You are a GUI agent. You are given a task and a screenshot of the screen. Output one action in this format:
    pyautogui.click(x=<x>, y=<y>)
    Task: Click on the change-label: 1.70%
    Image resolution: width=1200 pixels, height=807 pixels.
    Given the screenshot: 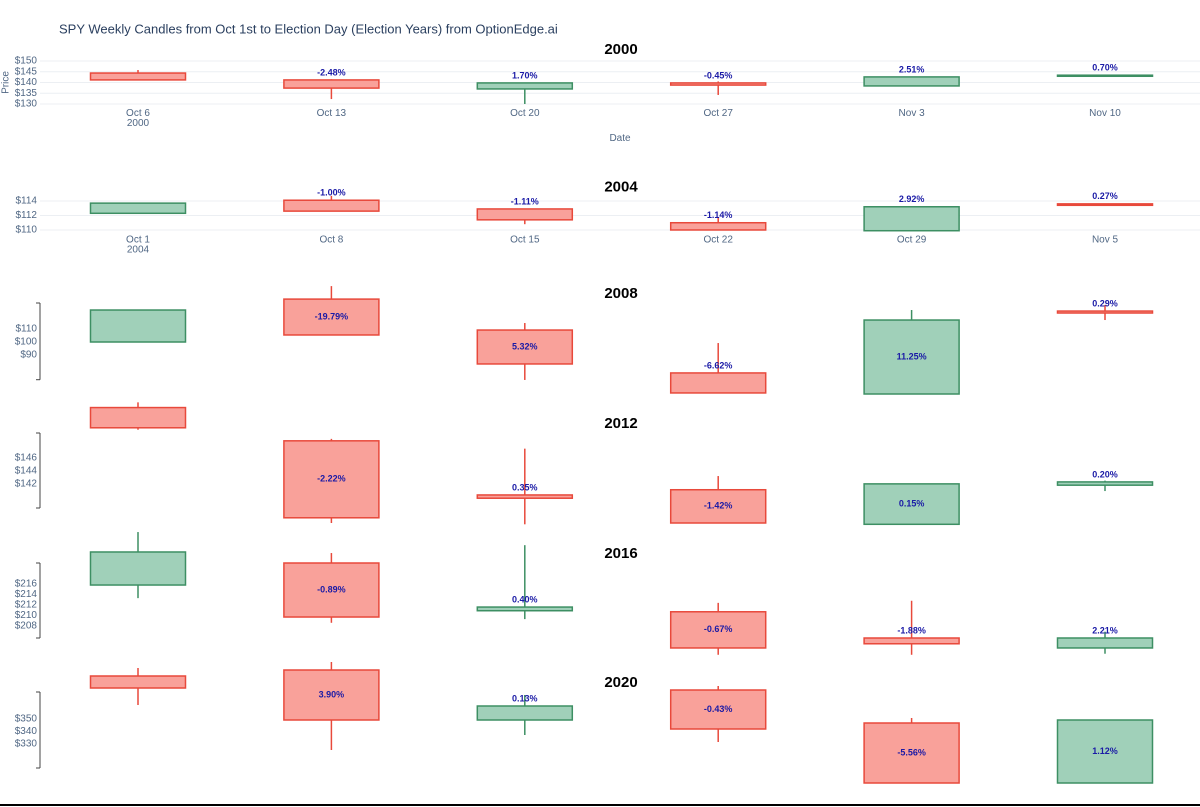 What is the action you would take?
    pyautogui.click(x=525, y=75)
    